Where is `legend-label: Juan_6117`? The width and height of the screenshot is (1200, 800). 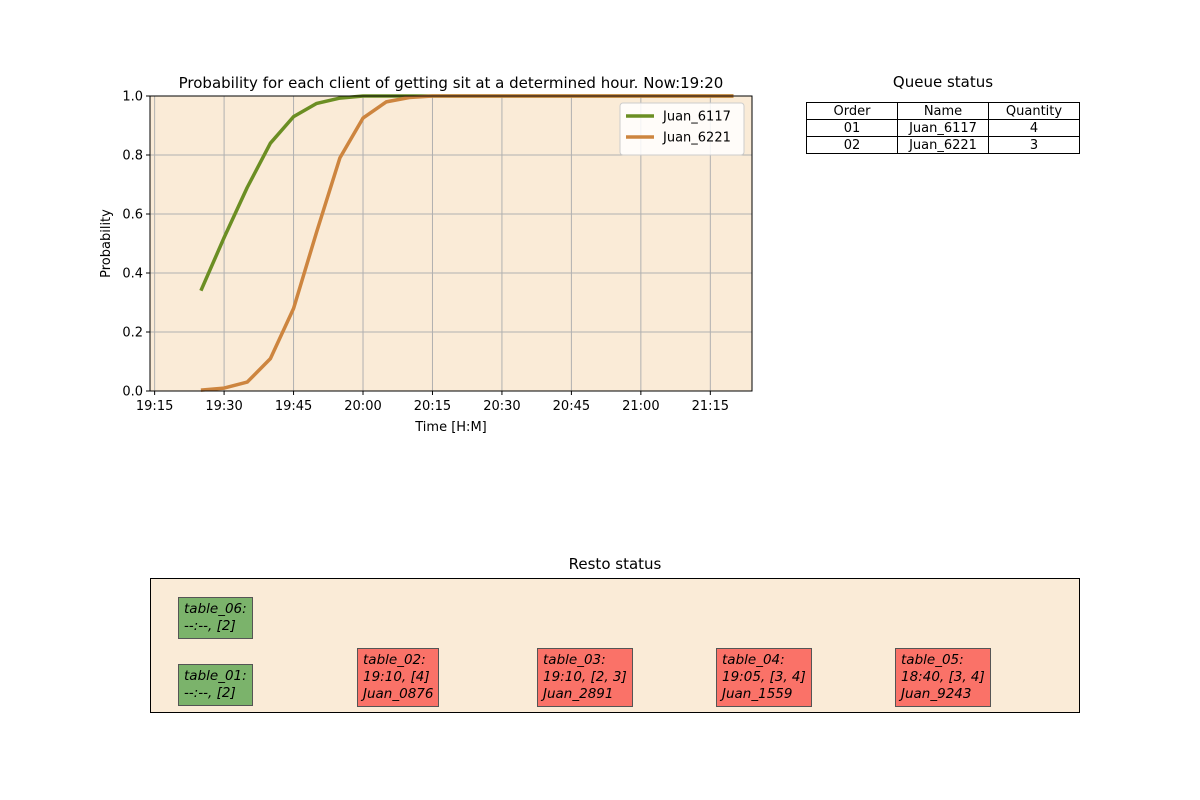
legend-label: Juan_6117 is located at coordinates (696, 117).